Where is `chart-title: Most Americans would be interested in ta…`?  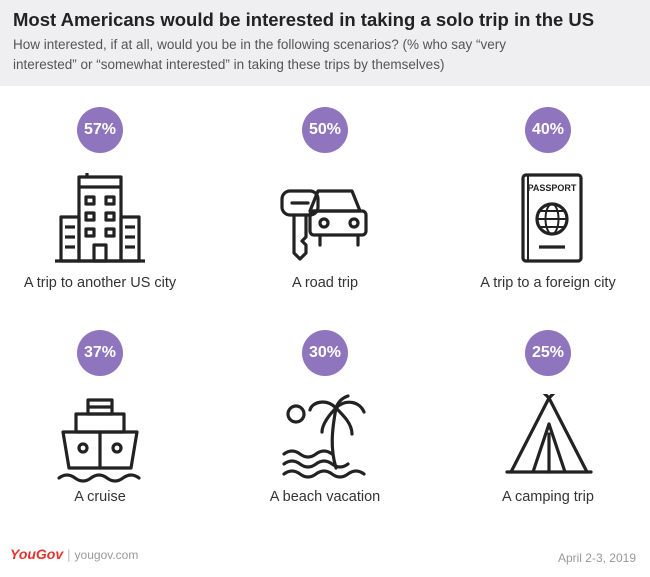 chart-title: Most Americans would be interested in ta… is located at coordinates (304, 19).